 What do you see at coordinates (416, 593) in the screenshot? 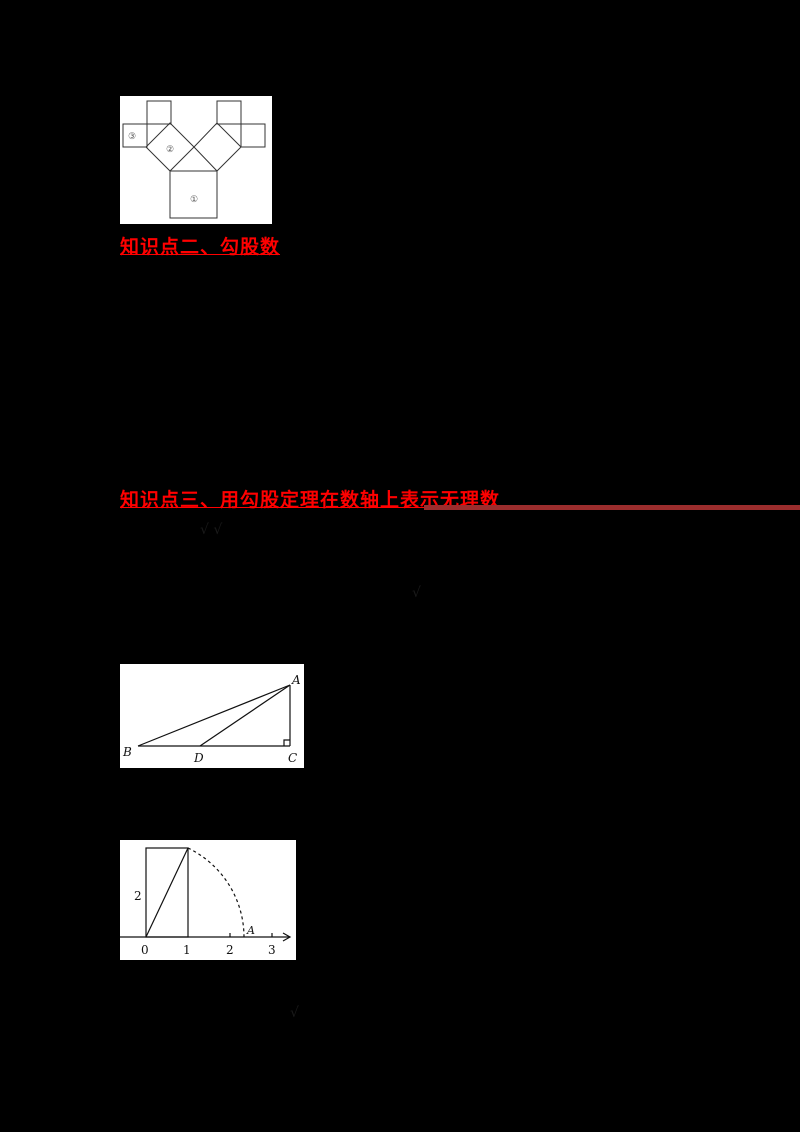
I see `faint-math-line-2: √` at bounding box center [416, 593].